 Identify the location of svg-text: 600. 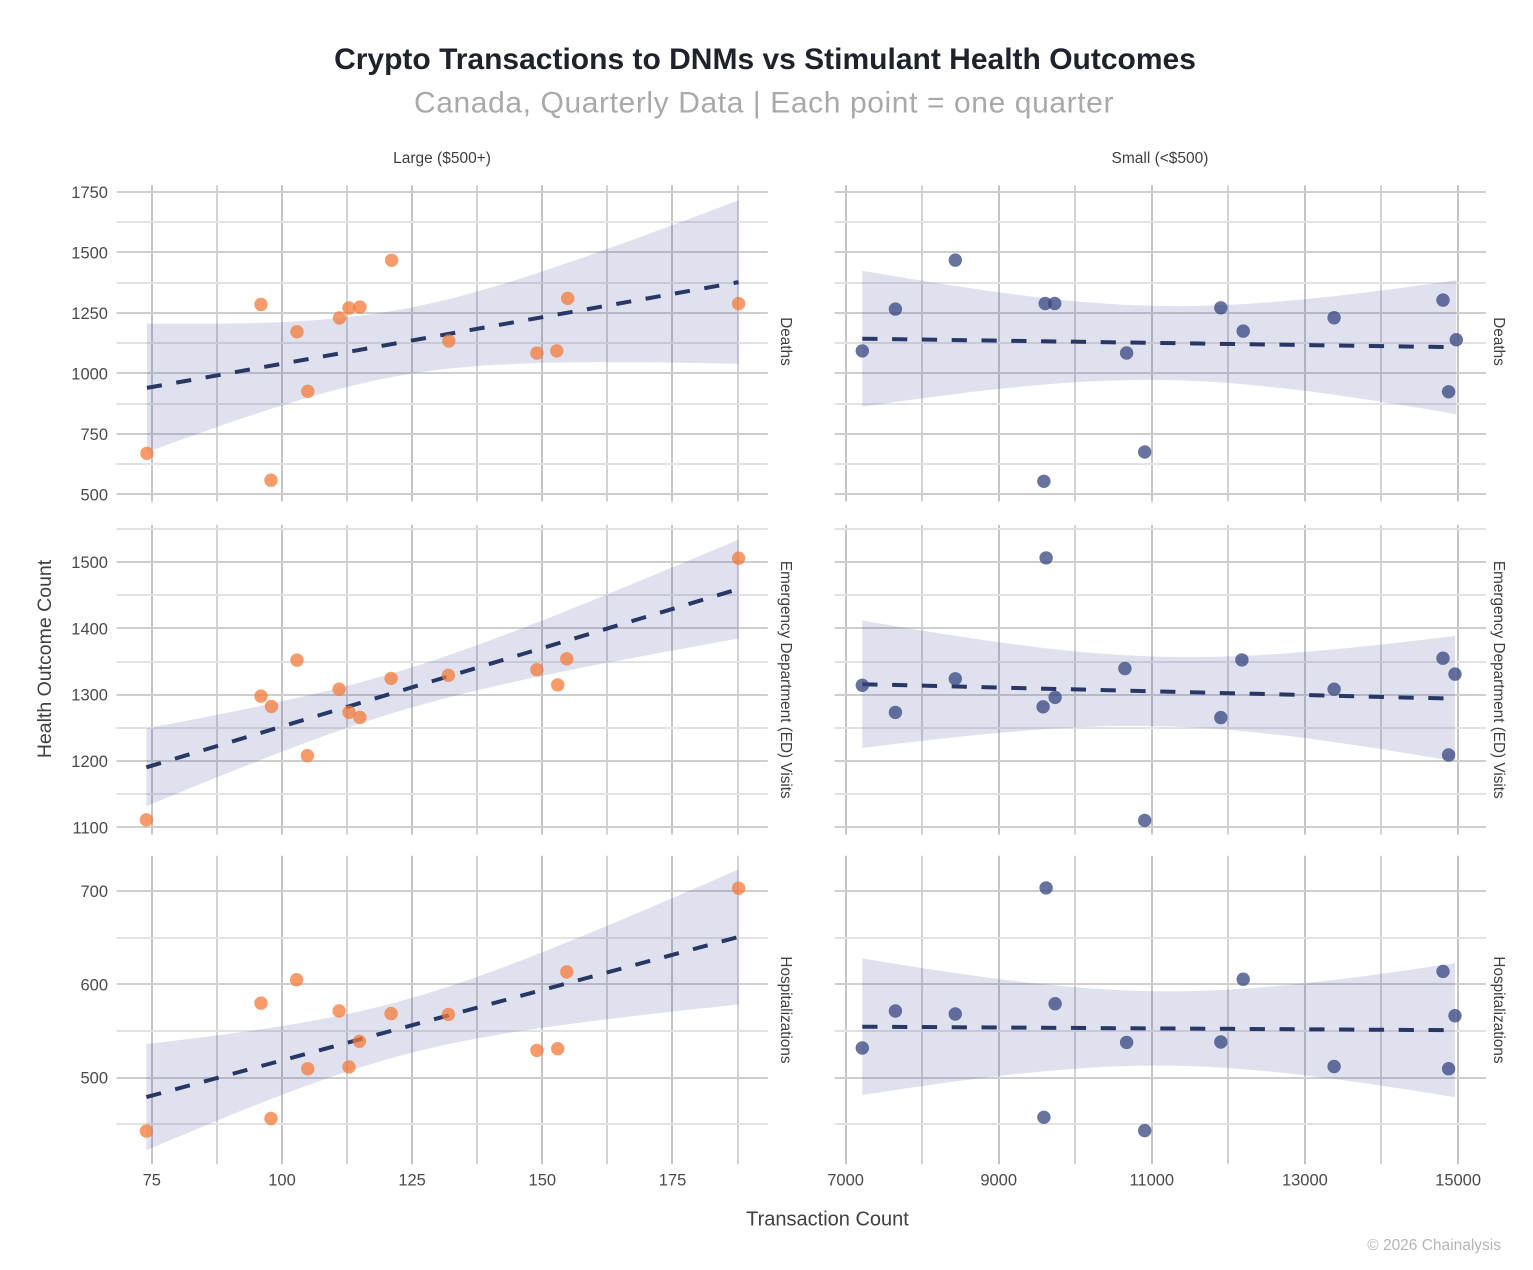
(94, 985).